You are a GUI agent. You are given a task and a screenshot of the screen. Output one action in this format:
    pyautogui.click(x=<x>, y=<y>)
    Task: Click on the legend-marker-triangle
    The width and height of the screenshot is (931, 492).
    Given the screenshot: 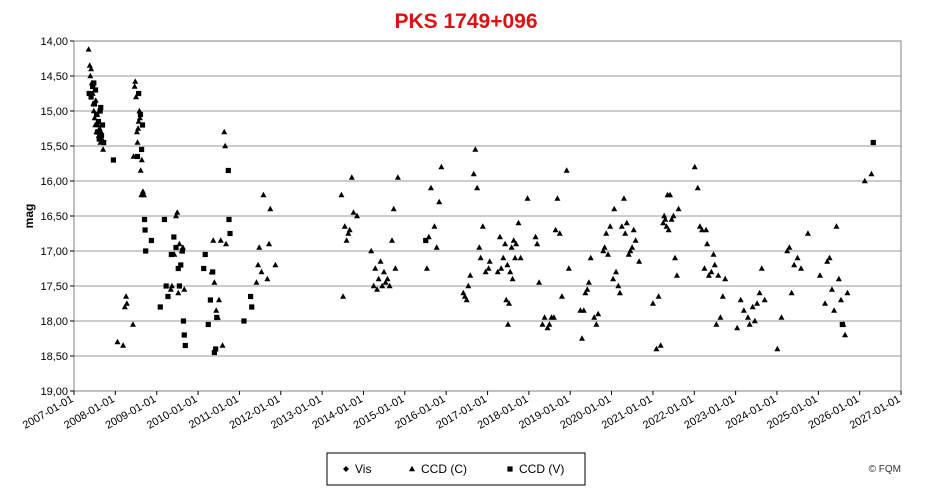 What is the action you would take?
    pyautogui.click(x=412, y=468)
    